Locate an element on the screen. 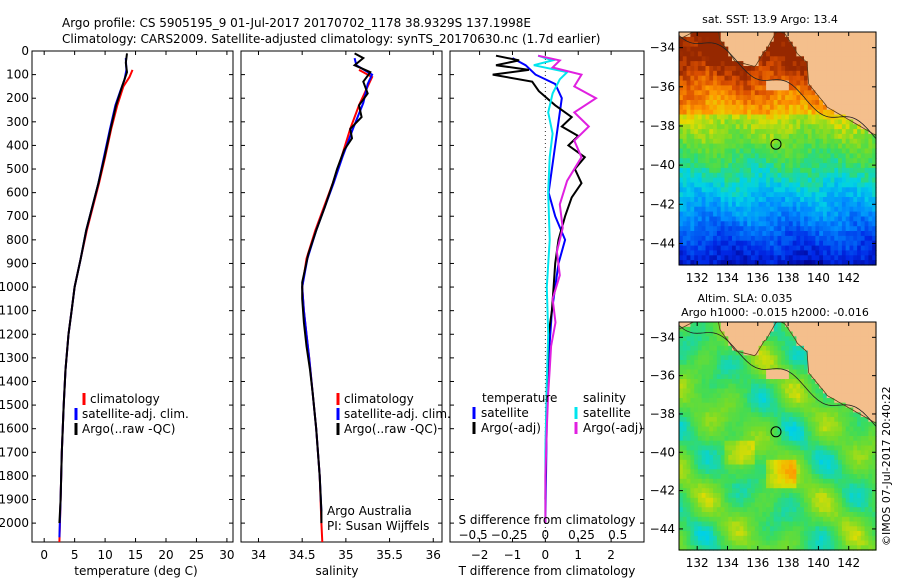 Image resolution: width=900 pixels, height=580 pixels. s-tick-label: 0 is located at coordinates (546, 535).